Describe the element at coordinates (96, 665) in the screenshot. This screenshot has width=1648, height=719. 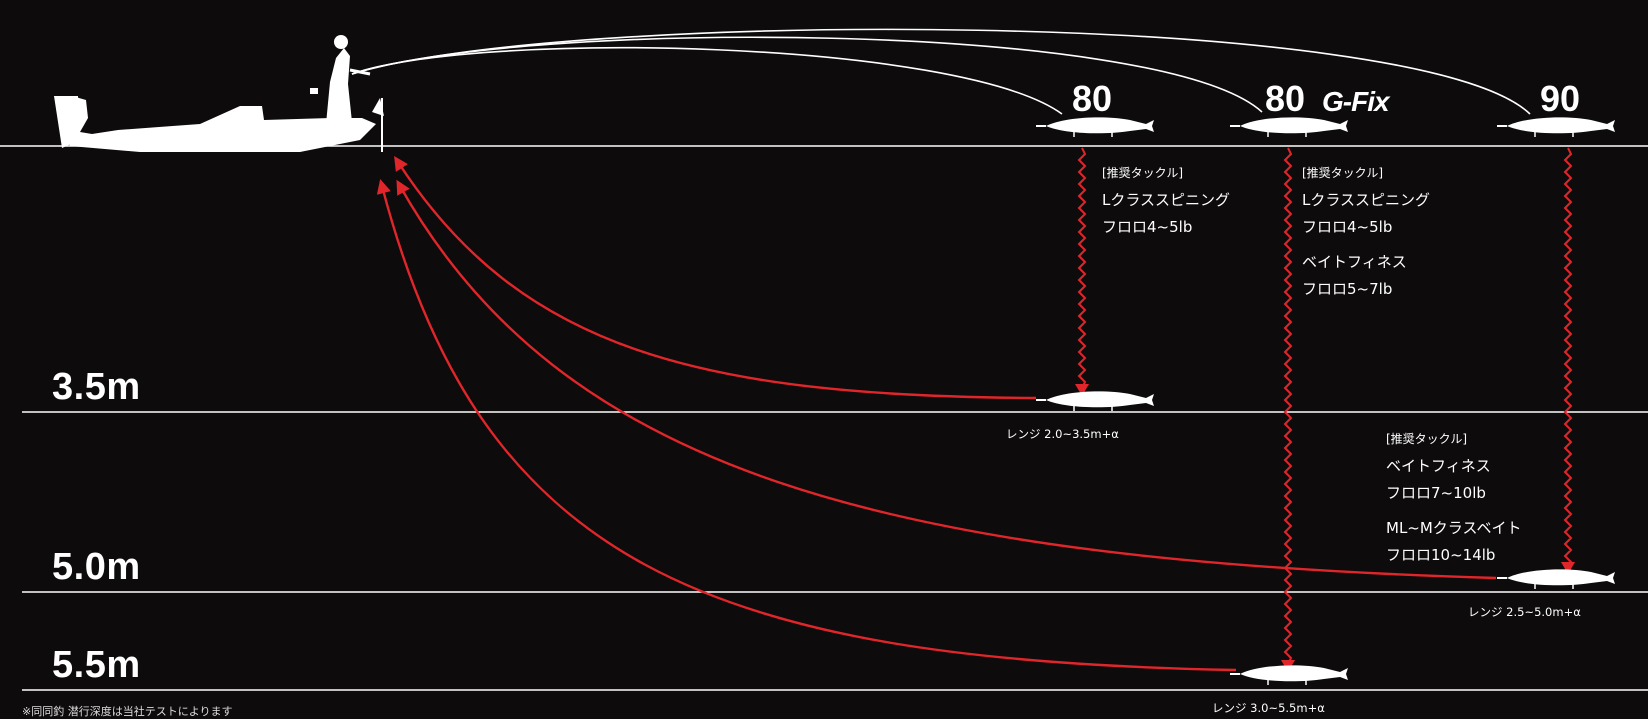
I see `depth-label-5-5m: 5.5m` at that location.